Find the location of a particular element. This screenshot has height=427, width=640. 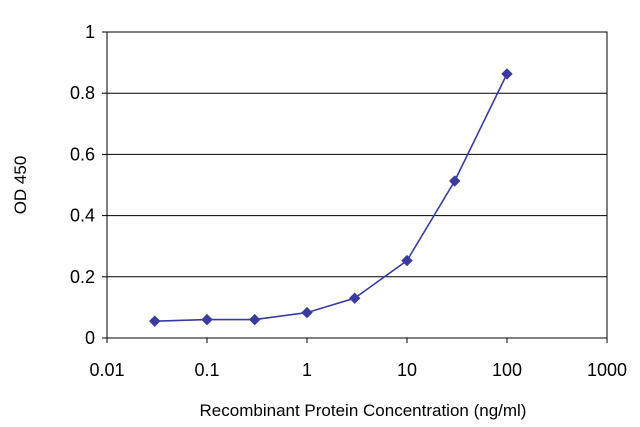

x-tick-label: 0.1 is located at coordinates (206, 370).